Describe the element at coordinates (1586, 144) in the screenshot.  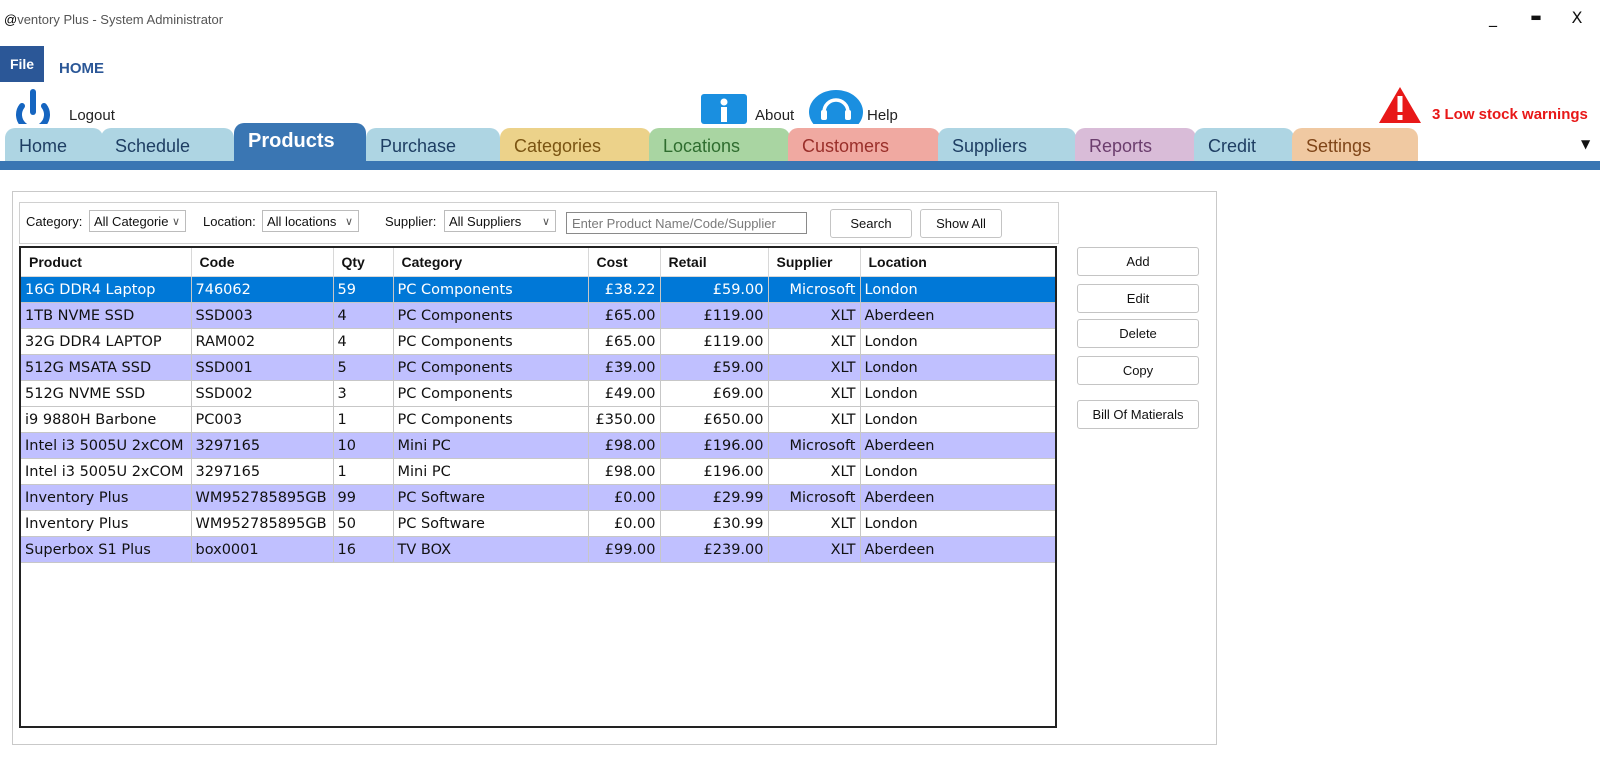
I see `tab-overflow-chevron-icon: ▼` at that location.